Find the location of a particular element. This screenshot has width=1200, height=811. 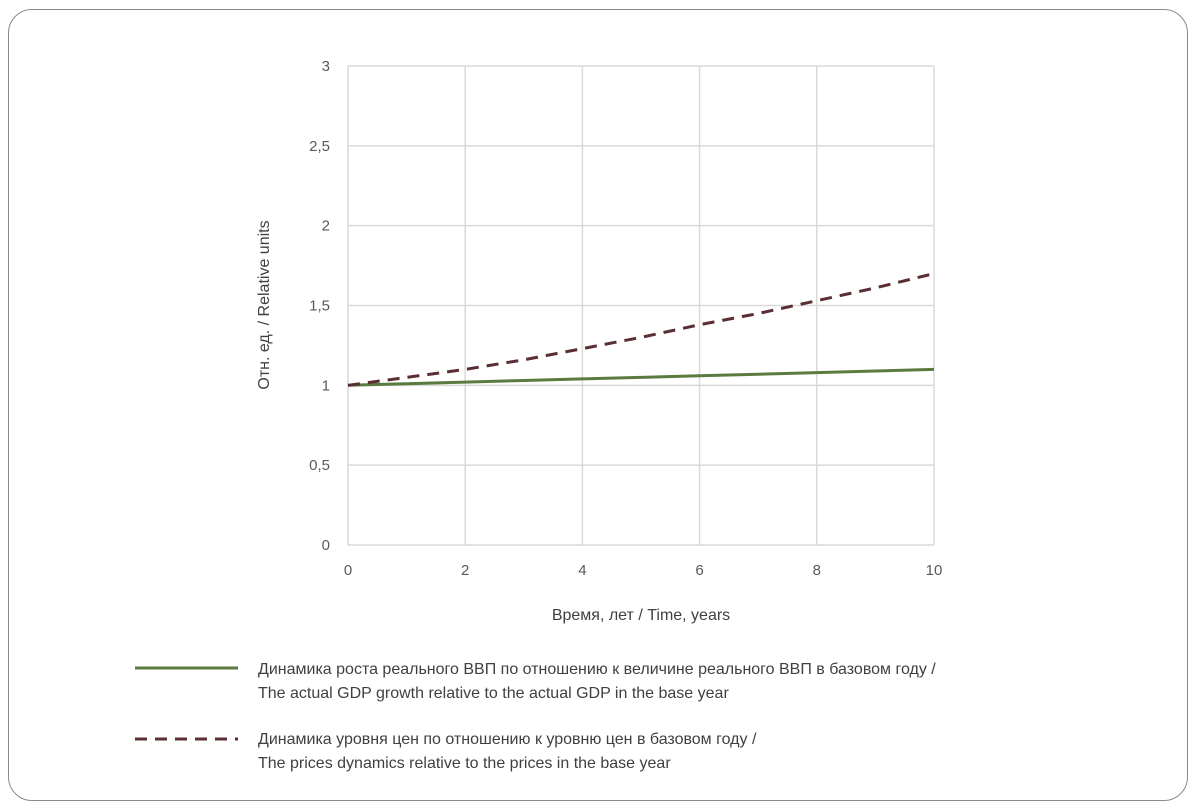

y-tick-label: 2 is located at coordinates (326, 226).